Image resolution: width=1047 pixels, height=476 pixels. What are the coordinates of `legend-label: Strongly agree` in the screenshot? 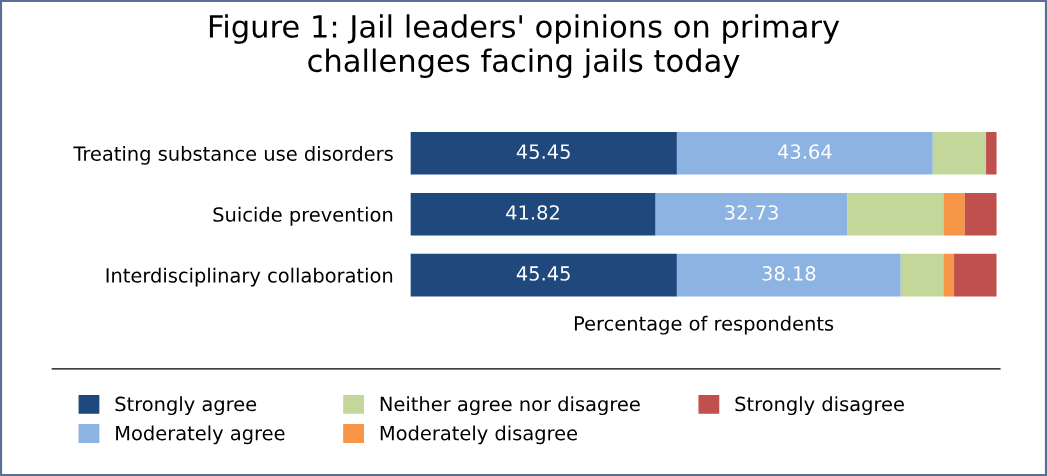 It's located at (186, 406).